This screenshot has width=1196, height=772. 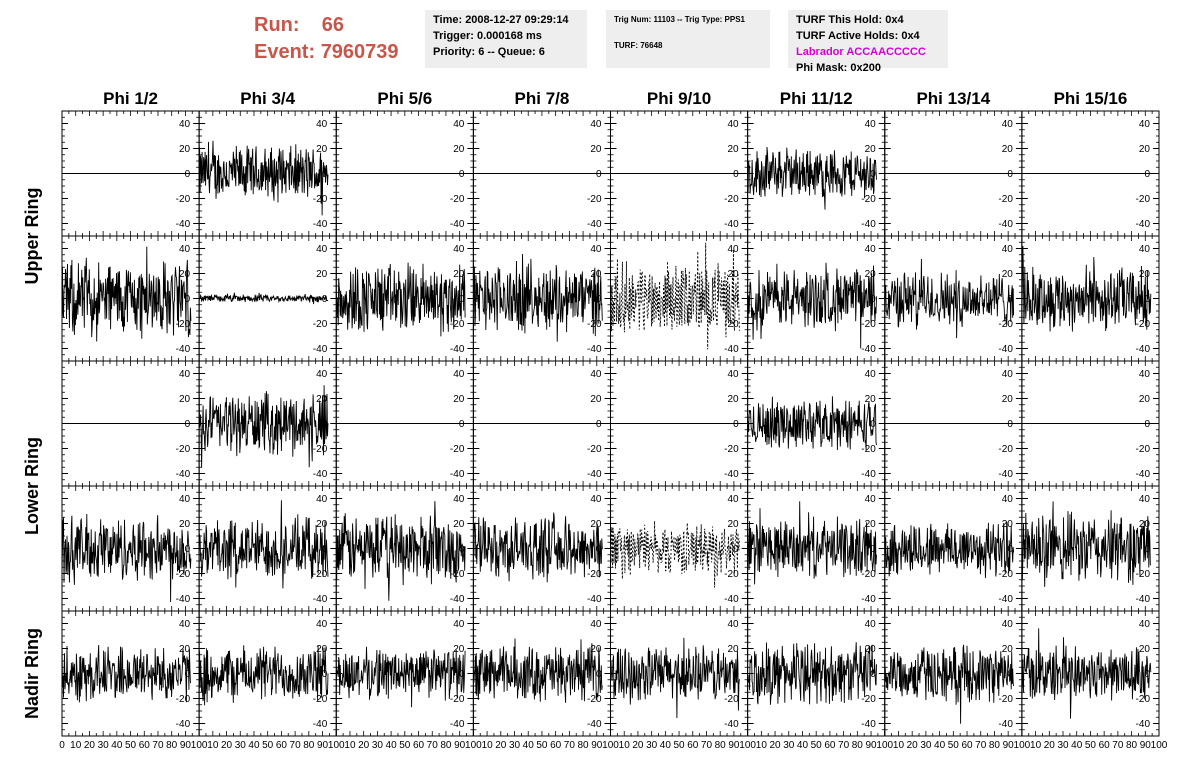 What do you see at coordinates (326, 52) in the screenshot?
I see `event-row: Event: 7960739` at bounding box center [326, 52].